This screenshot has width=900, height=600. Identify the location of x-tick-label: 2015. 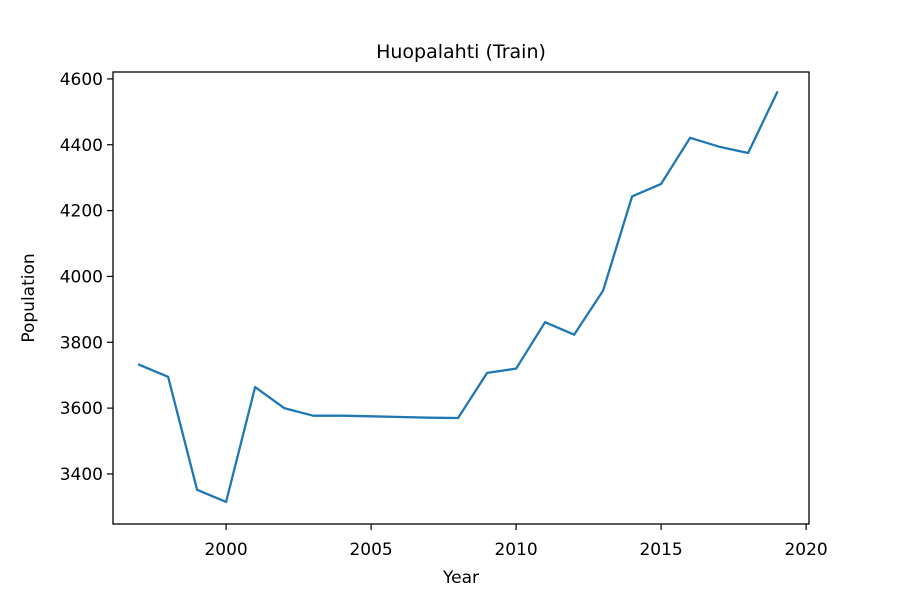
(660, 550).